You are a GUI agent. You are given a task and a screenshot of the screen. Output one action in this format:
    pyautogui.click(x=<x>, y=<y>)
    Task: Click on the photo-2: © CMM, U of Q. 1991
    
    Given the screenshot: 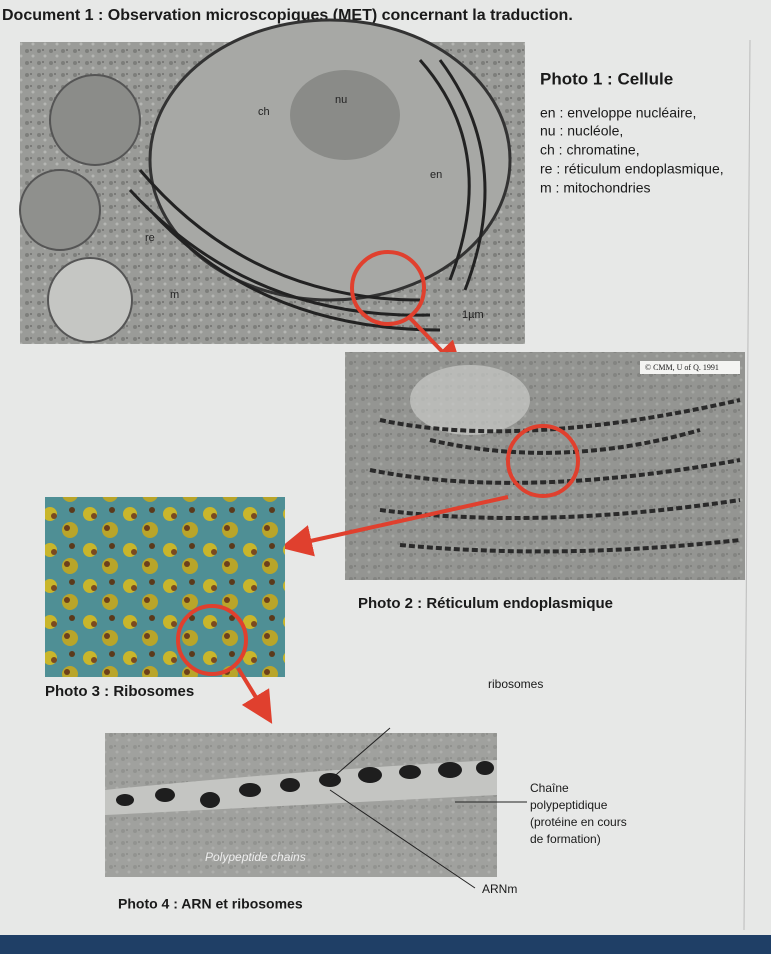 What is the action you would take?
    pyautogui.click(x=512, y=466)
    